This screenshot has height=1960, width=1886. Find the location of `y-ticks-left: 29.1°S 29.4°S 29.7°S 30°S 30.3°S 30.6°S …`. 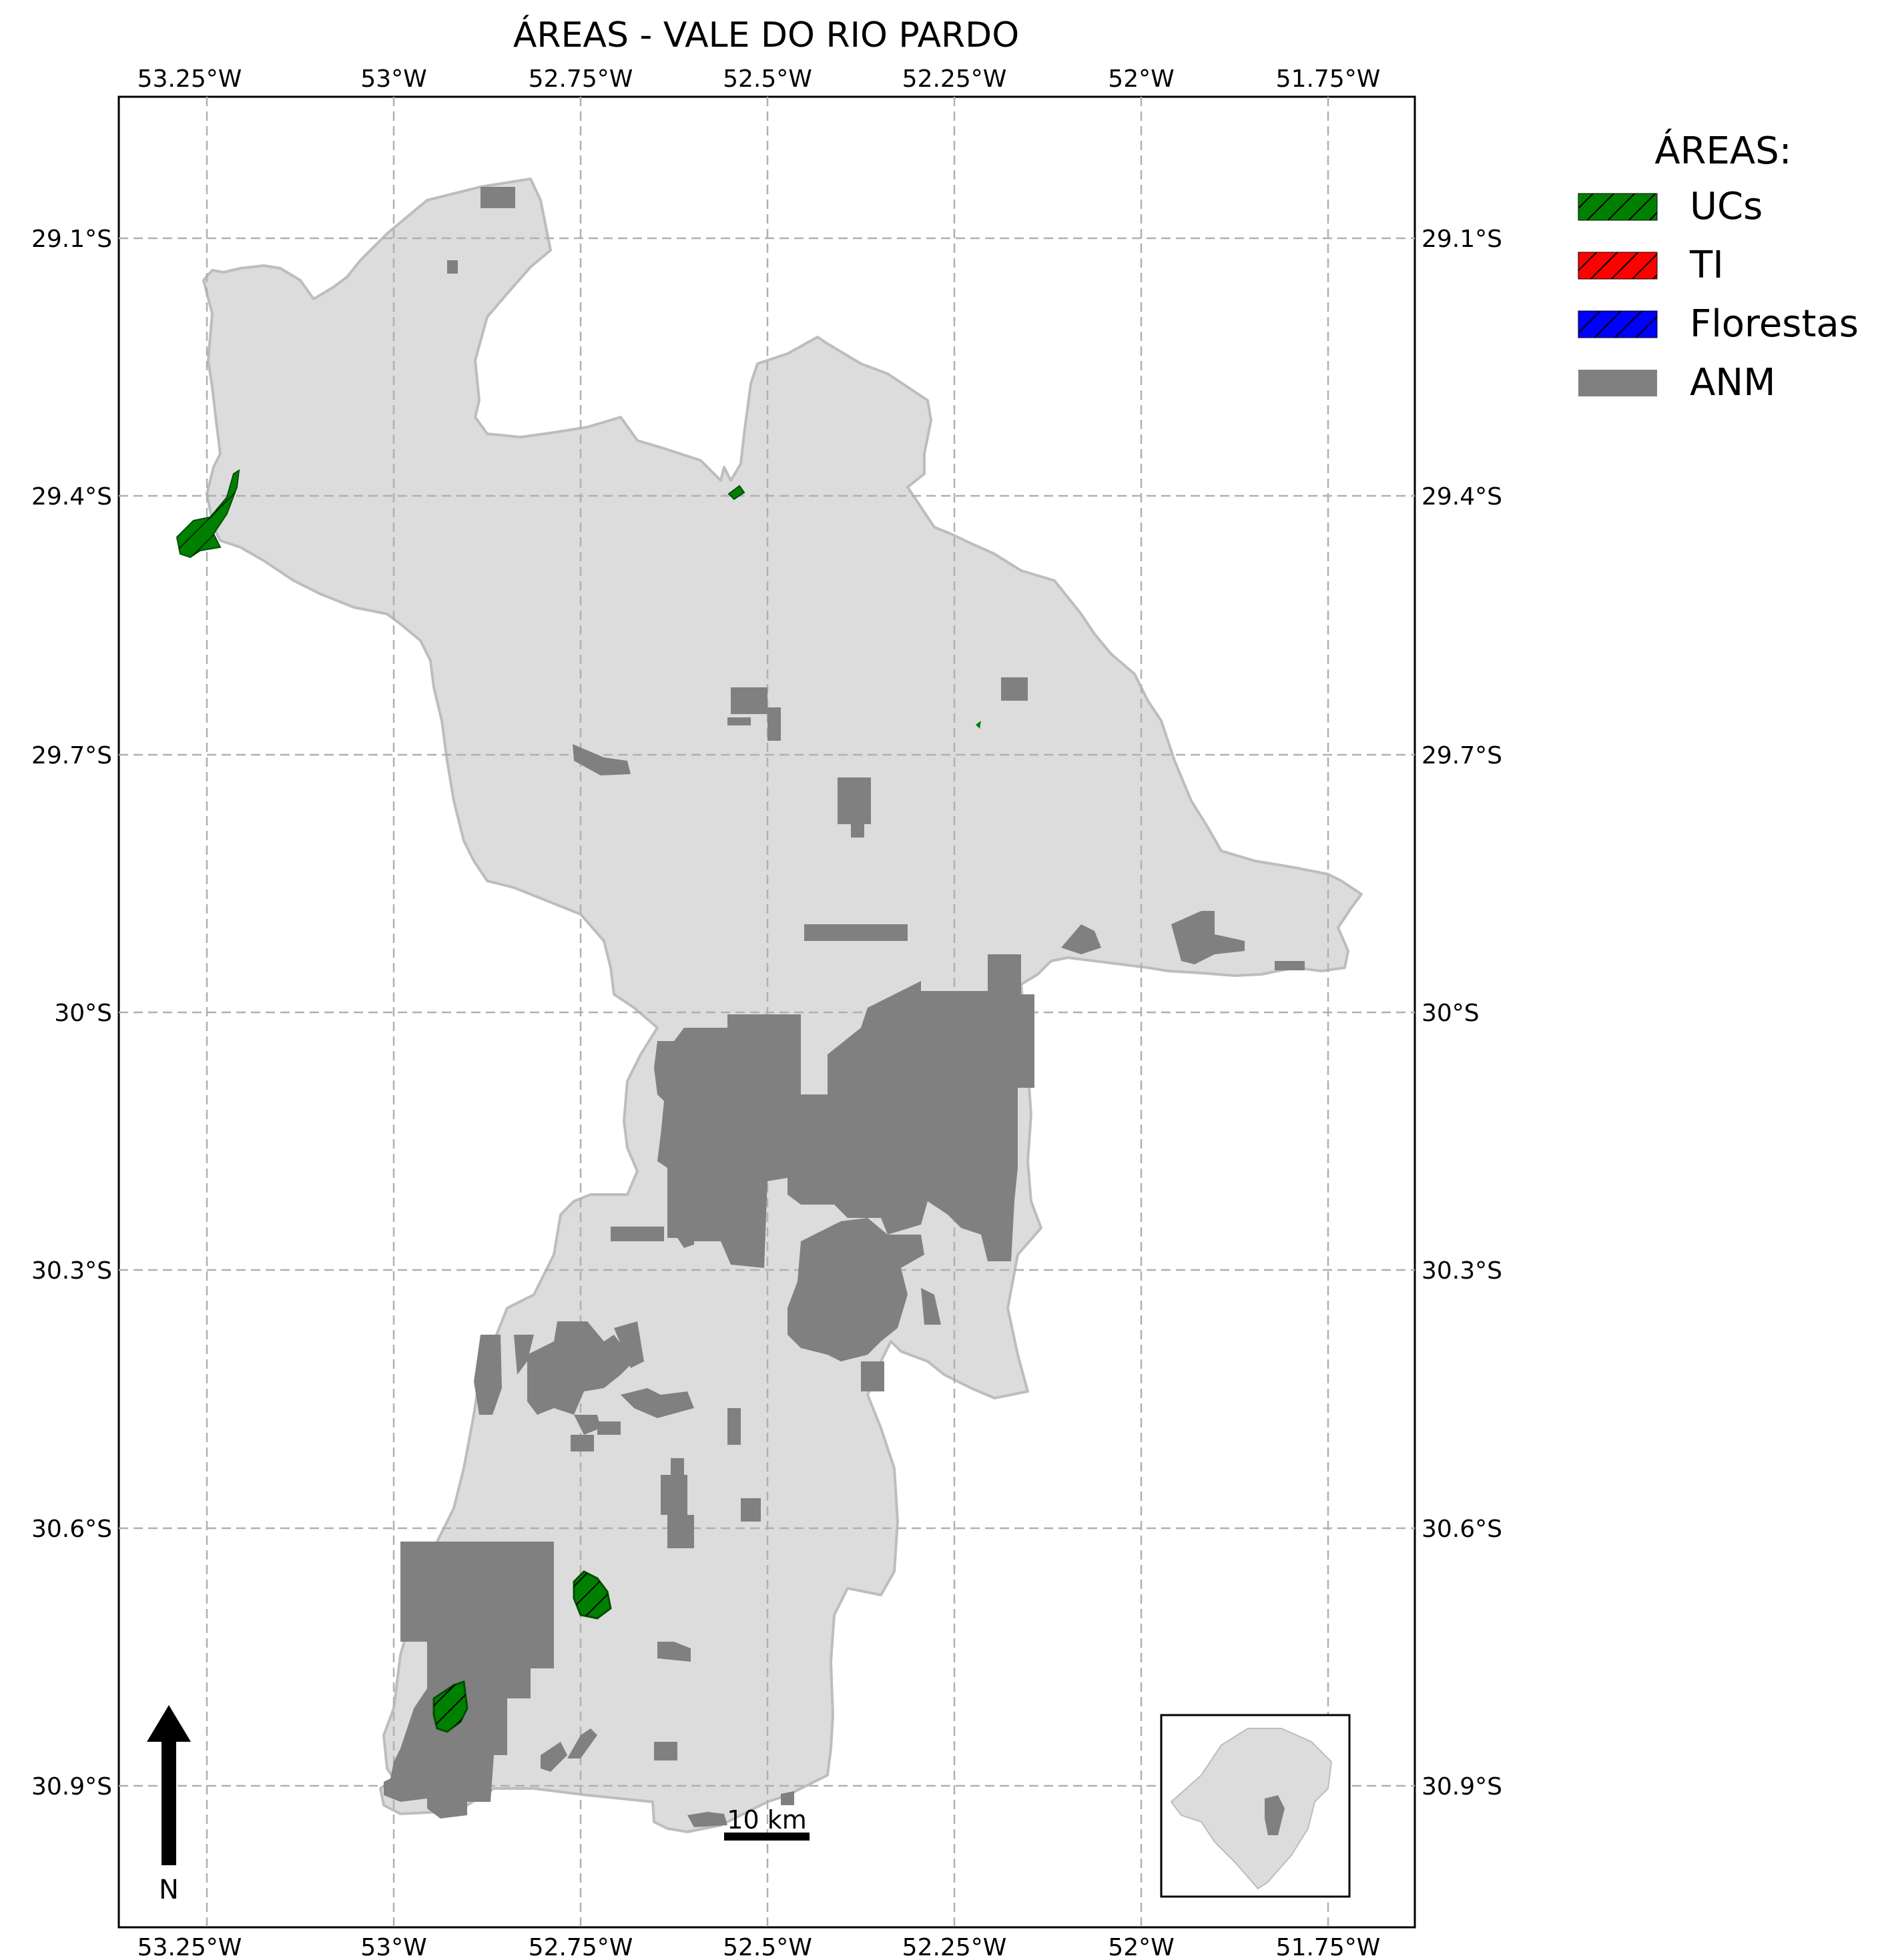

y-ticks-left: 29.1°S 29.4°S 29.7°S 30°S 30.3°S 30.6°S … is located at coordinates (71, 1013).